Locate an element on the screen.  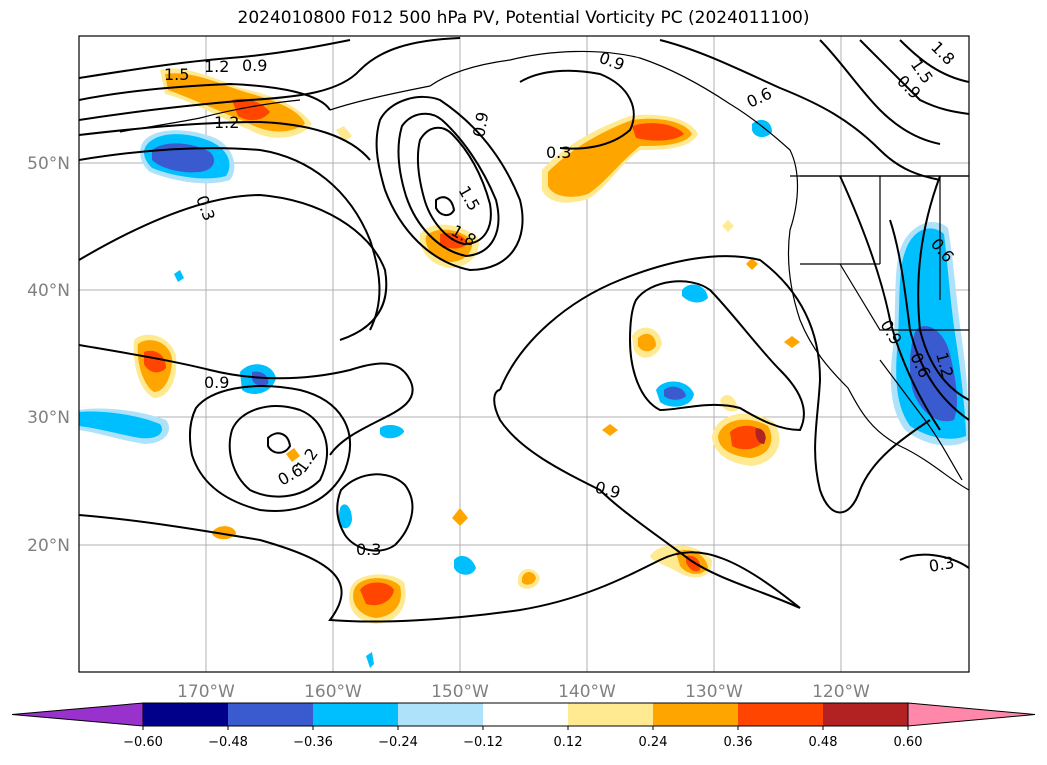
lat-tick-label: 30°N is located at coordinates (48, 418).